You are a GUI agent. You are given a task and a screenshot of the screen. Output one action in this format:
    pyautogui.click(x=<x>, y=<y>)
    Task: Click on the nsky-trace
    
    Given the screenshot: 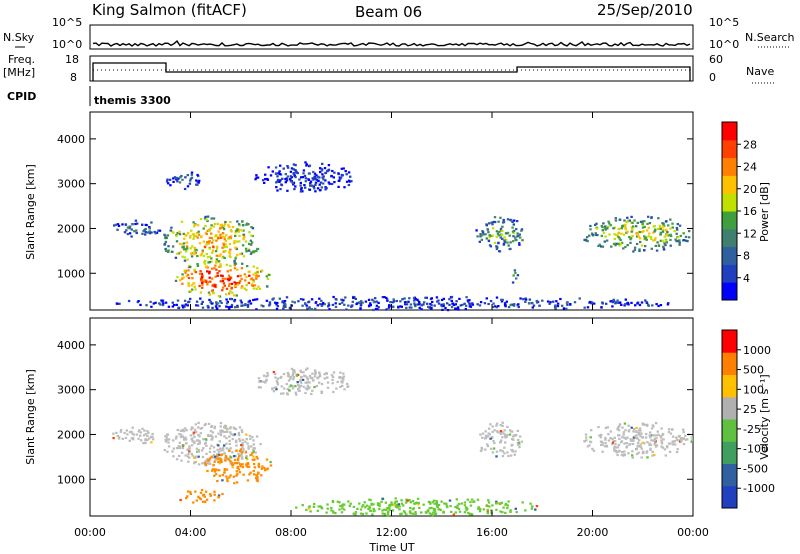 What is the action you would take?
    pyautogui.click(x=391, y=43)
    